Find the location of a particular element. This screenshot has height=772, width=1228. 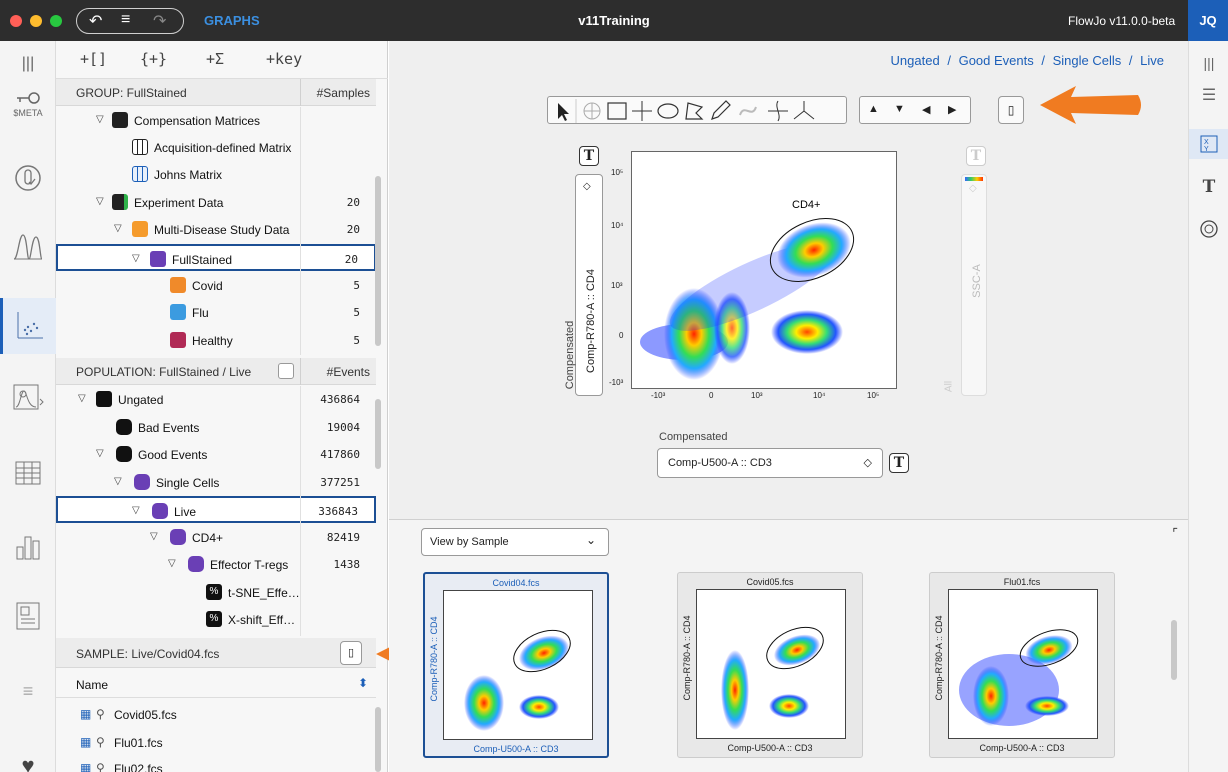

y-text-button: T is located at coordinates (589, 156).